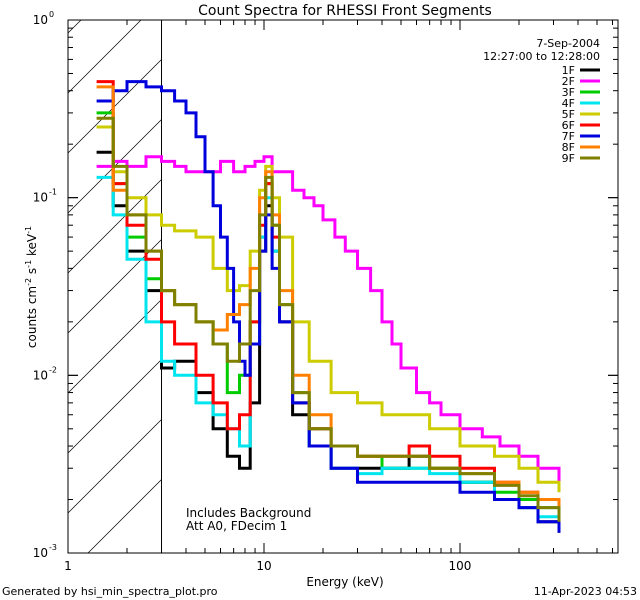  I want to click on legend-label-4F: 4F, so click(568, 103).